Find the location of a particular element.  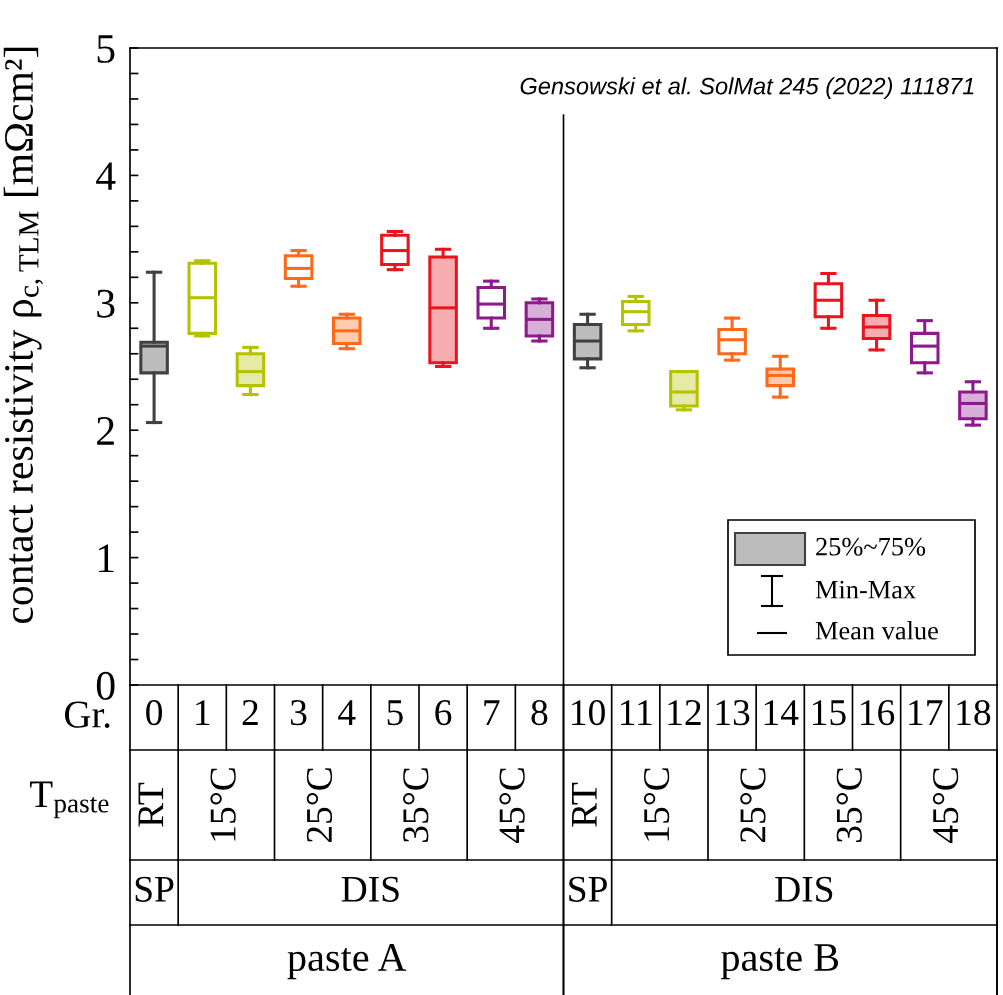

y-tick-label: 2 is located at coordinates (105, 431).